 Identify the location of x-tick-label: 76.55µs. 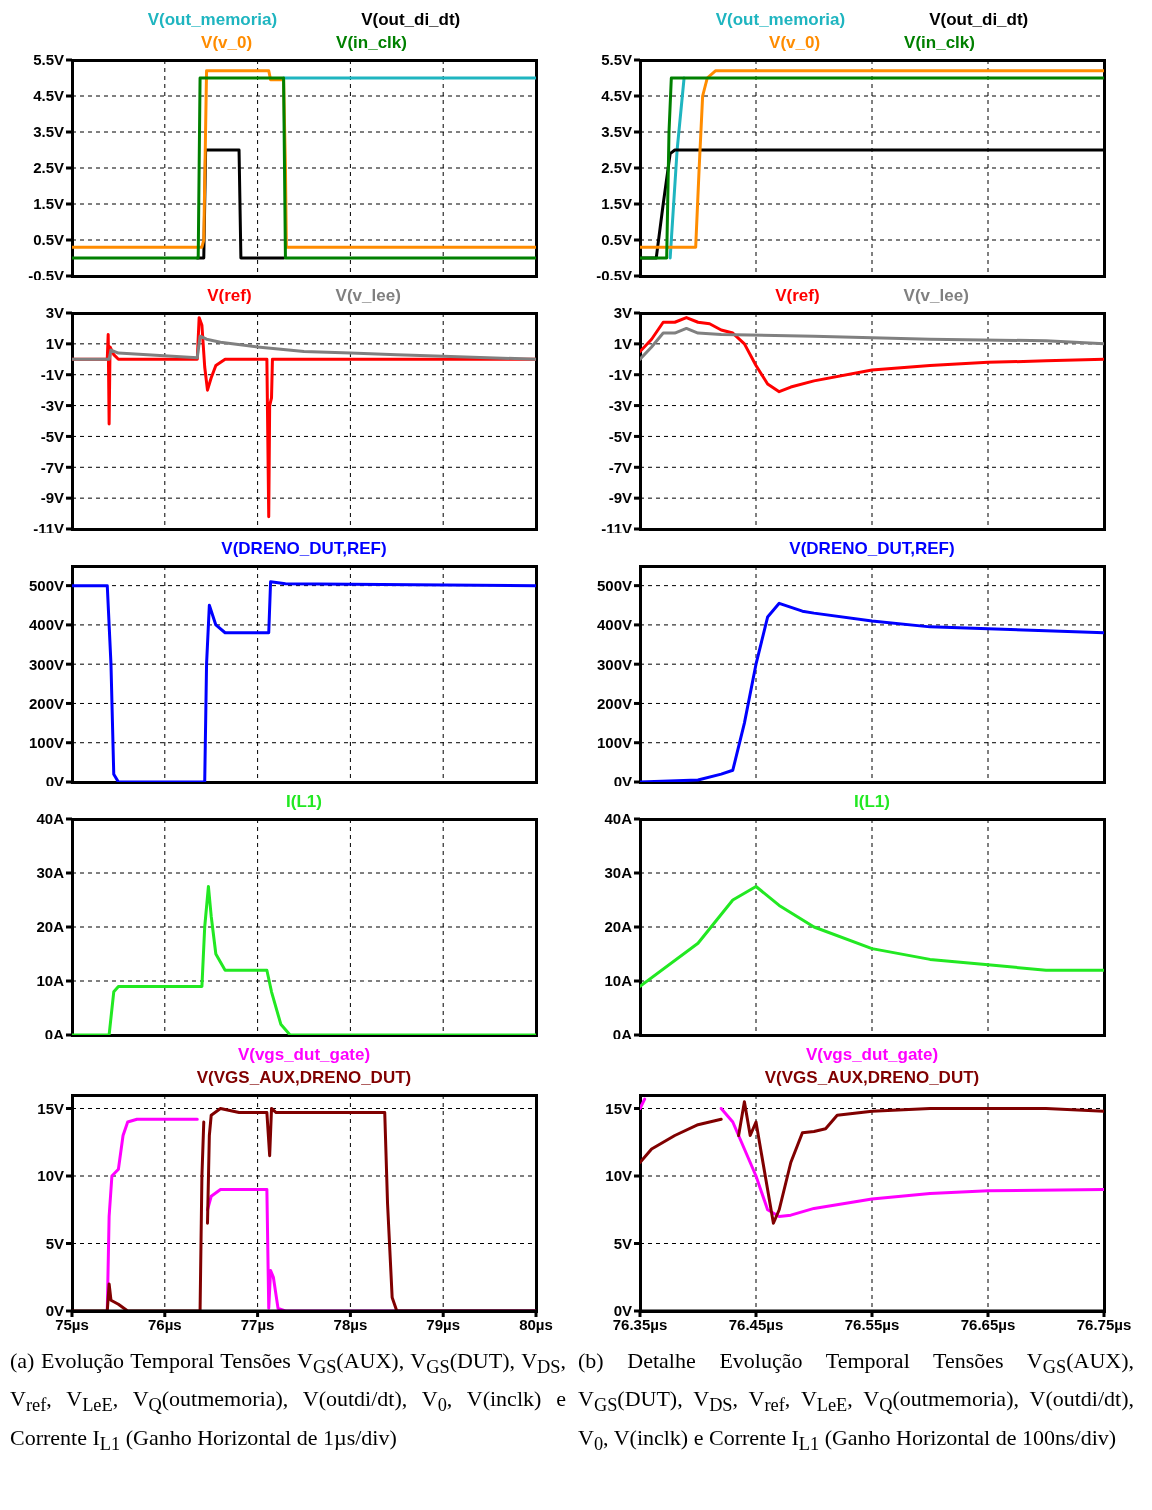
(872, 1324).